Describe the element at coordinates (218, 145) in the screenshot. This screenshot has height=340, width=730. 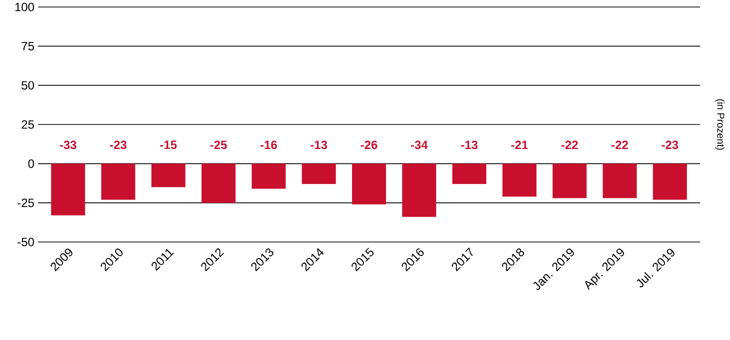
I see `data-label: -25` at that location.